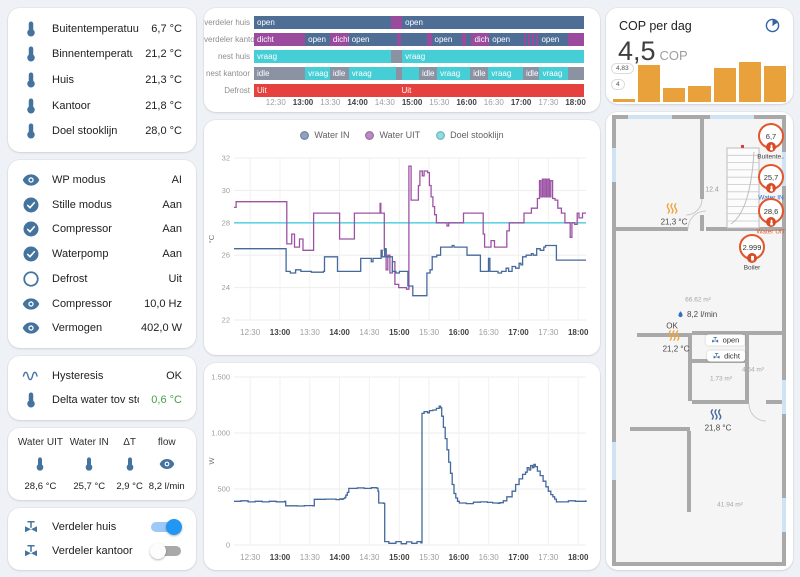 This screenshot has width=800, height=577. Describe the element at coordinates (102, 80) in the screenshot. I see `entity-row: Huis 21,3 °C` at that location.